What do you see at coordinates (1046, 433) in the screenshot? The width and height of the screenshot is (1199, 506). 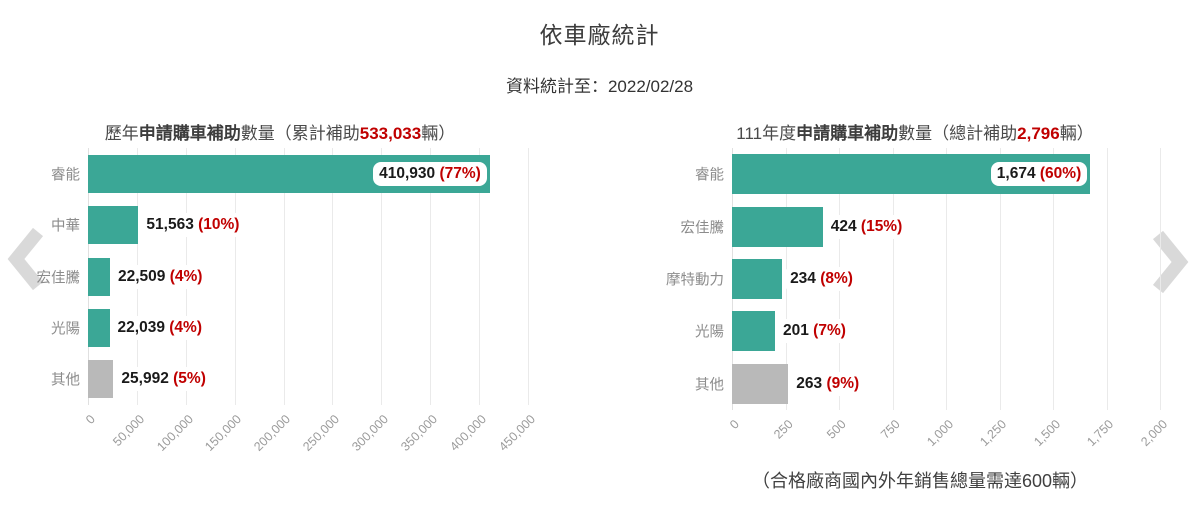 I see `x-tick-label: 1,500` at bounding box center [1046, 433].